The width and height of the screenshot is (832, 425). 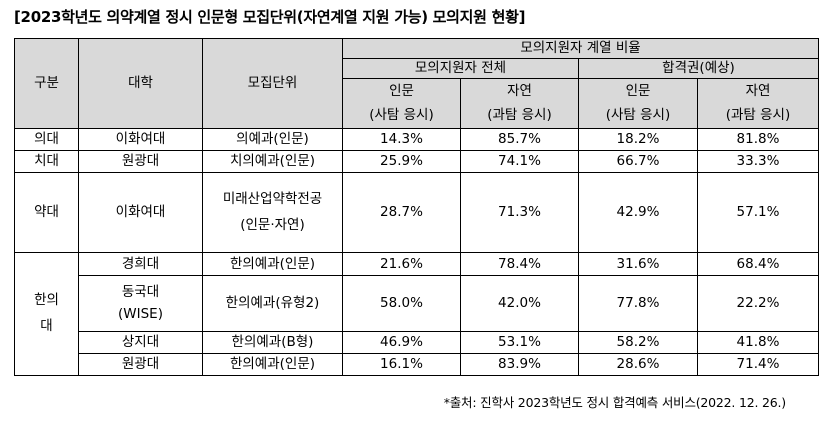 I want to click on row-unit: 한의예과(B형), so click(x=272, y=342).